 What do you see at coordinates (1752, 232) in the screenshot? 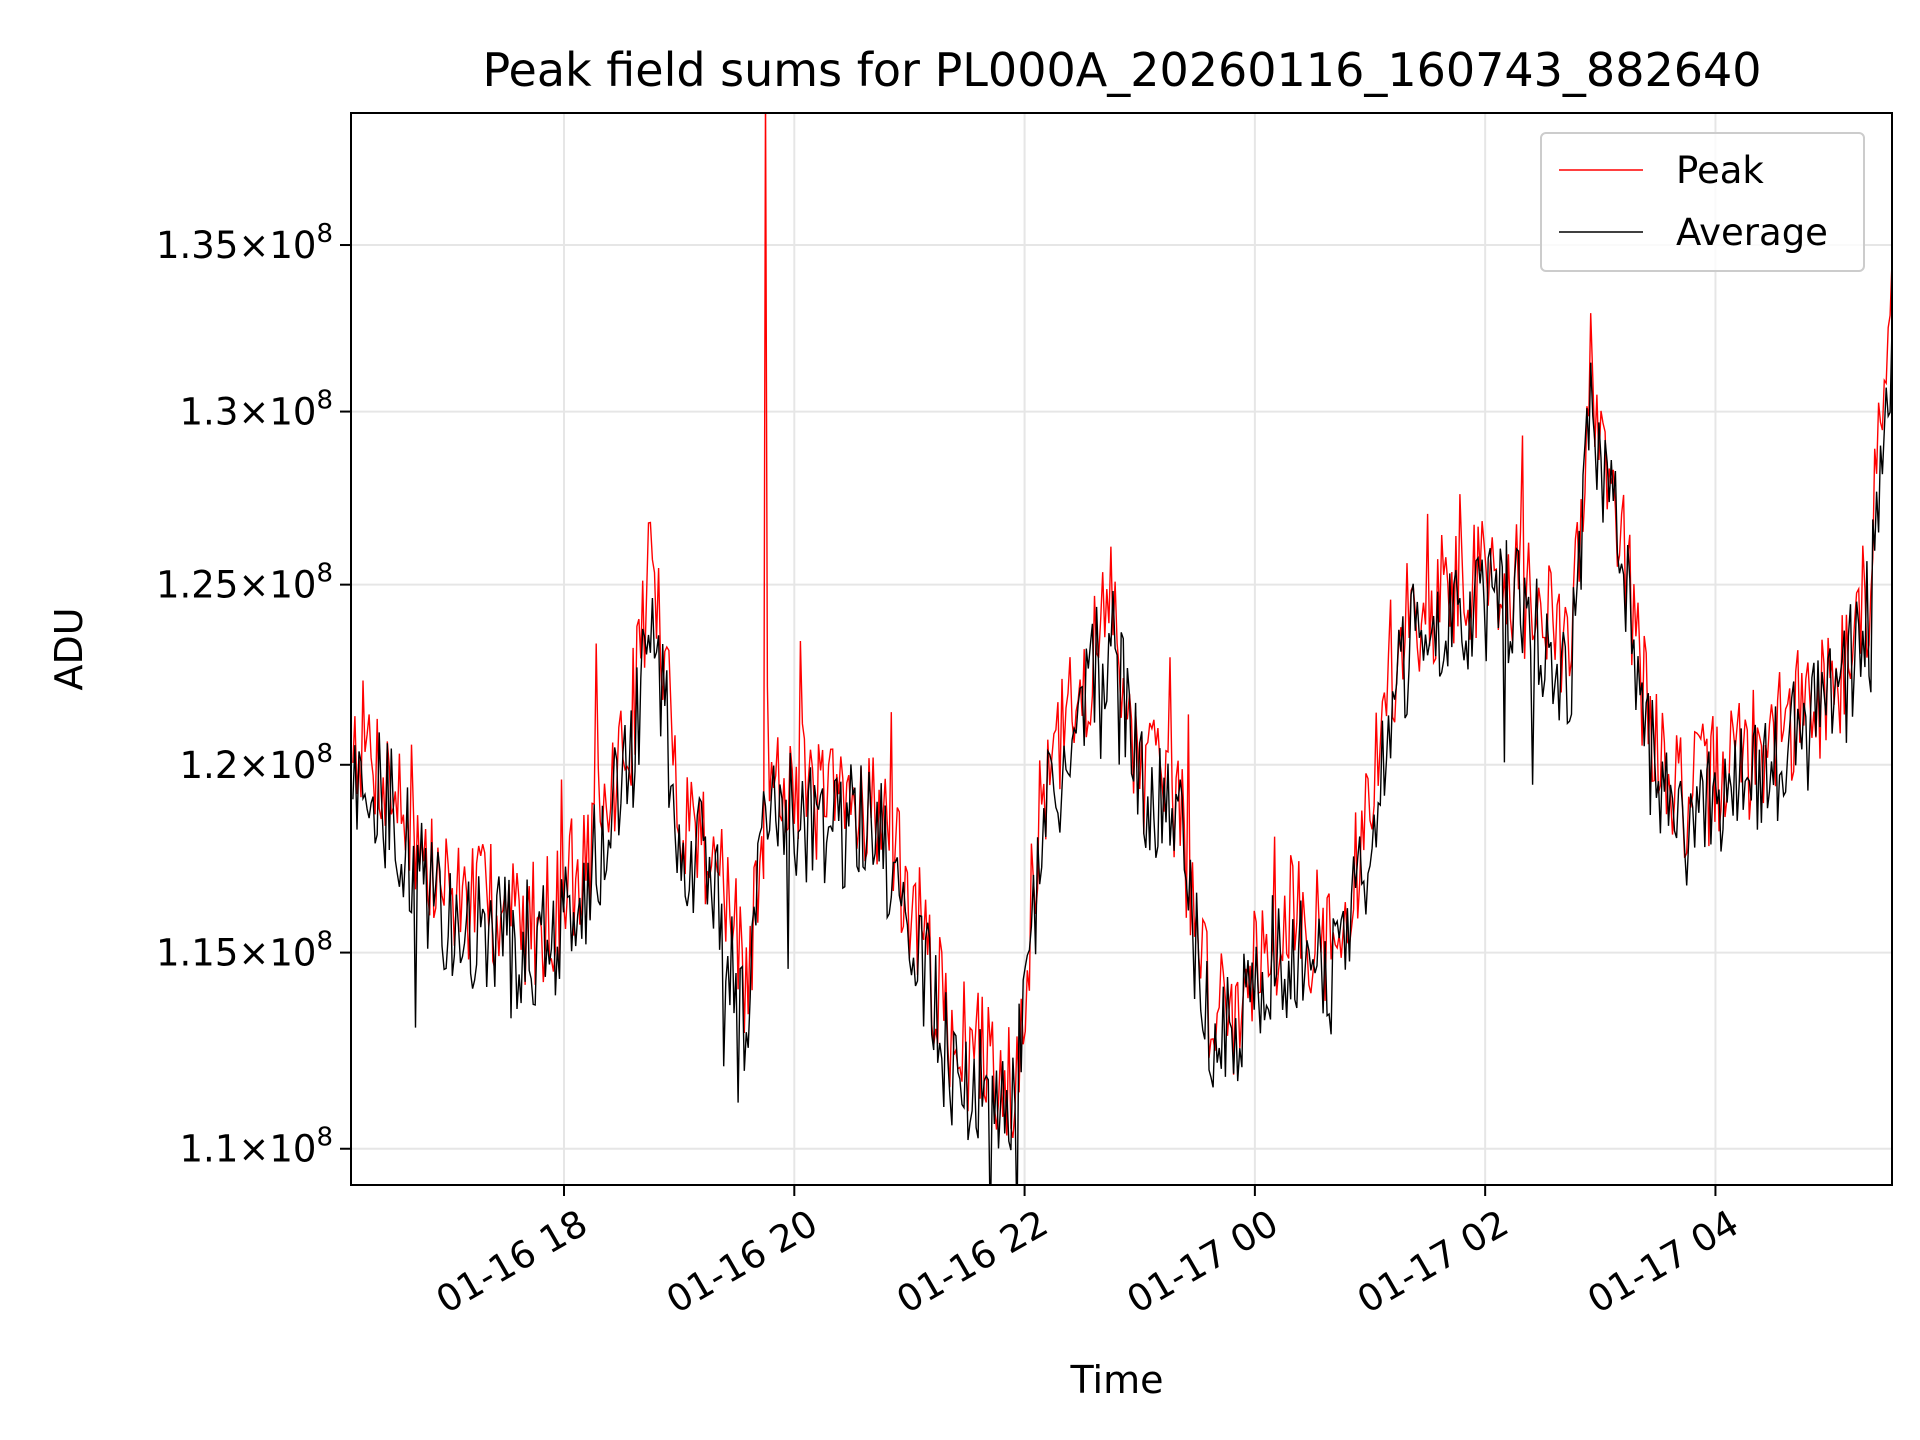
I see `legend-label-average: Average` at bounding box center [1752, 232].